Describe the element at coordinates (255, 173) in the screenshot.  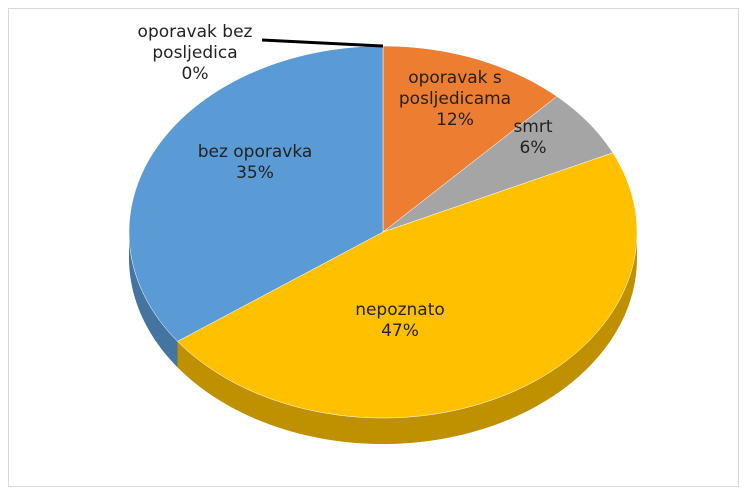
I see `value-label: 35%` at that location.